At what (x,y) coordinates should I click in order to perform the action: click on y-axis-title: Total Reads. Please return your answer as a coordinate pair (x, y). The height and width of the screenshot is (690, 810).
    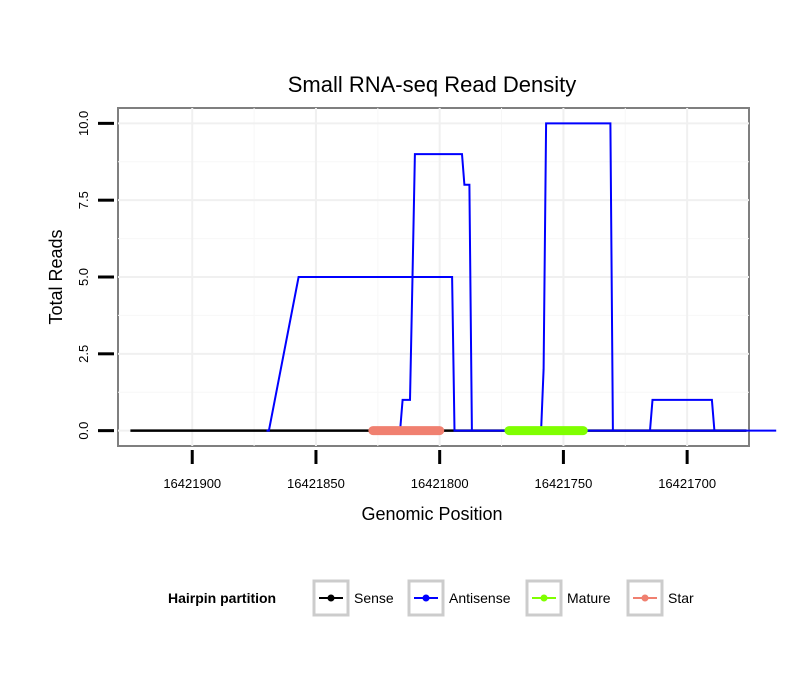
    Looking at the image, I should click on (56, 276).